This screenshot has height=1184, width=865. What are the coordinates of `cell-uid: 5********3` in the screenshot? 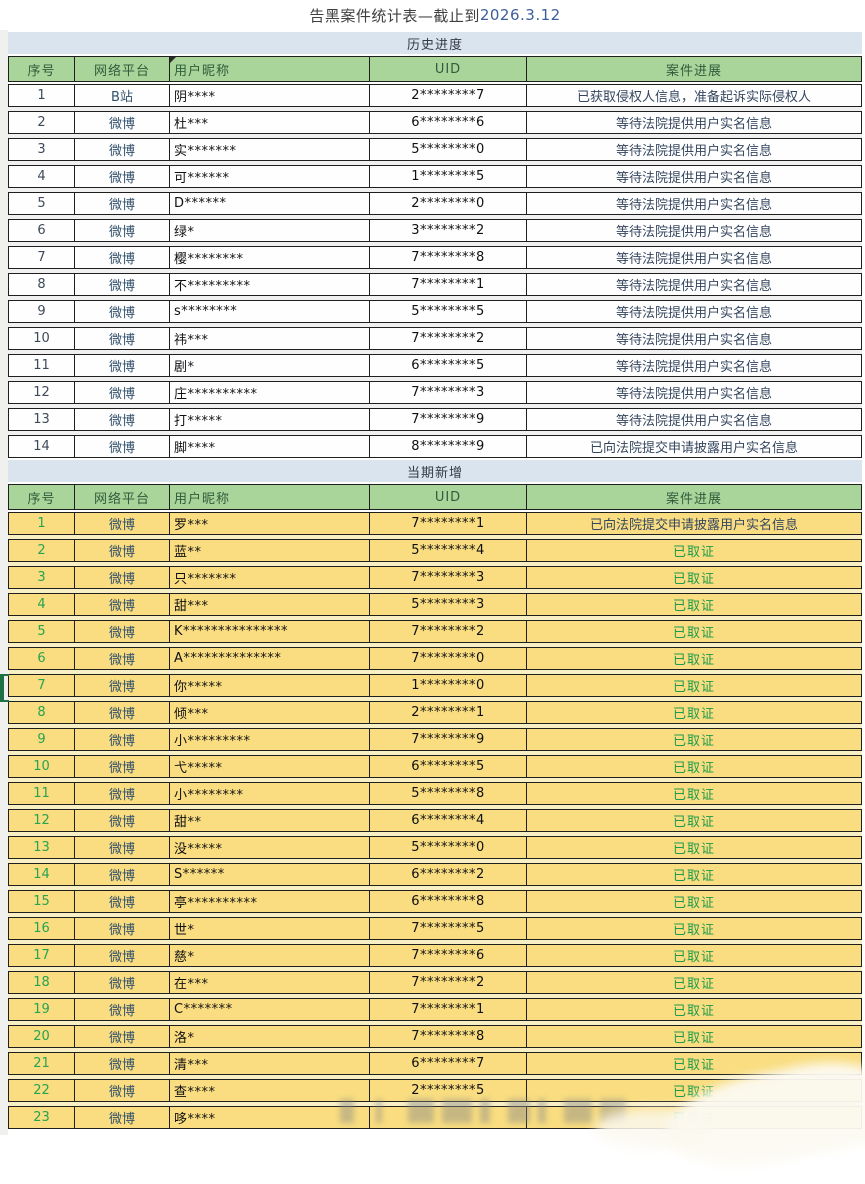 It's located at (448, 604).